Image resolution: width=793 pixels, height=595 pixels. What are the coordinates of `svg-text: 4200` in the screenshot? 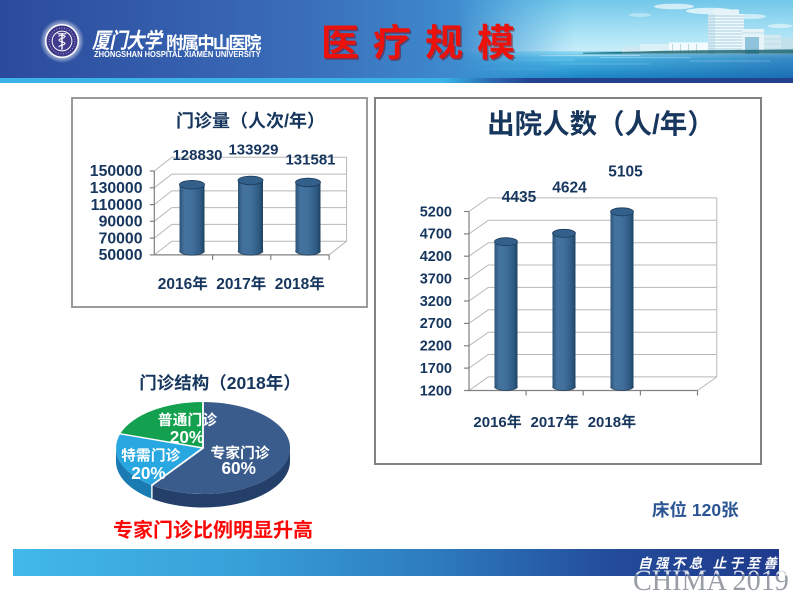 It's located at (436, 257).